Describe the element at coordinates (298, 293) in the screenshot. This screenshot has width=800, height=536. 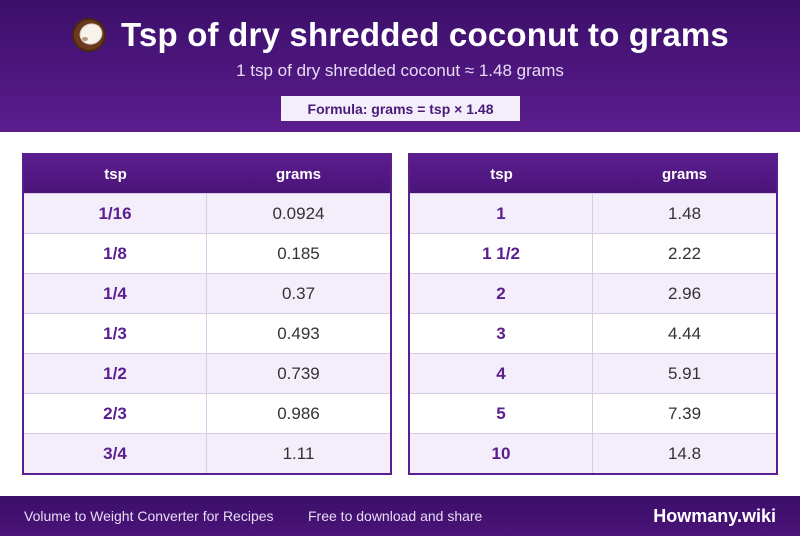
I see `grams-cell: 0.37` at that location.